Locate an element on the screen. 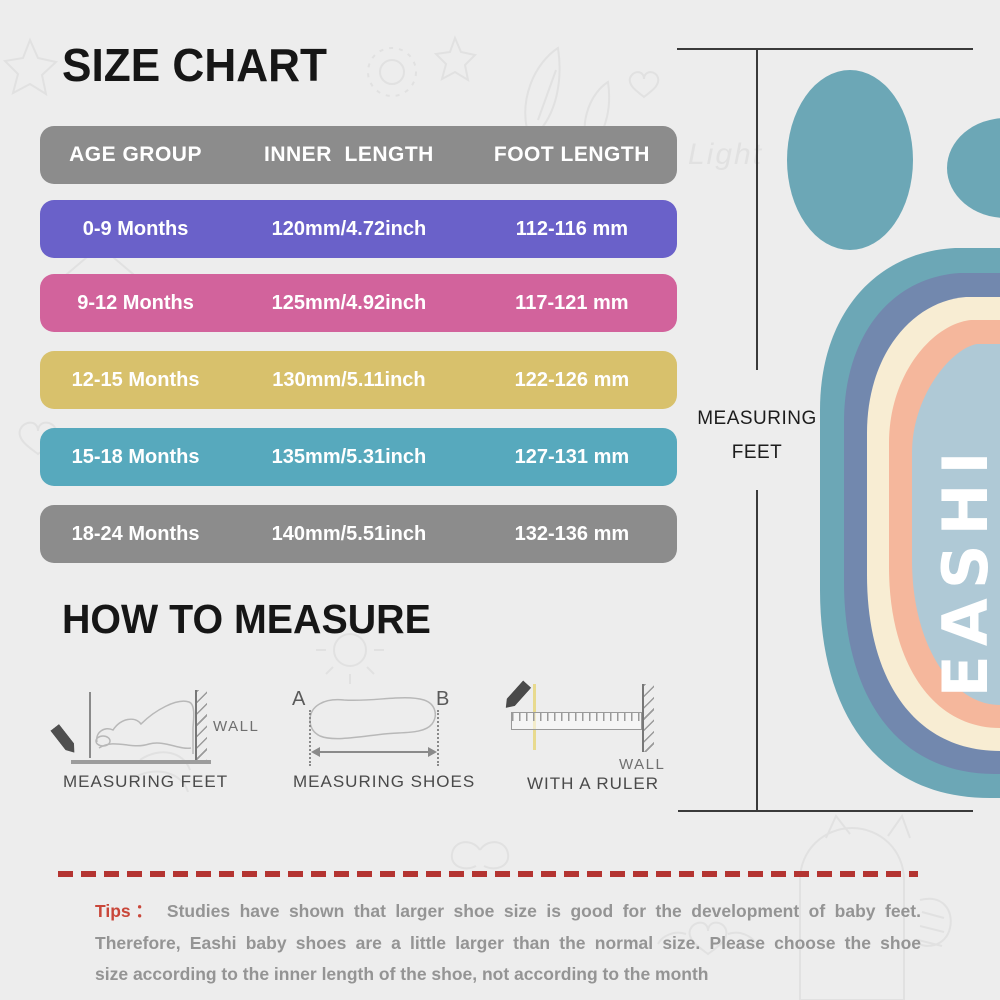 The height and width of the screenshot is (1000, 1000). measuring-feet-label-line1: MEASURING is located at coordinates (757, 418).